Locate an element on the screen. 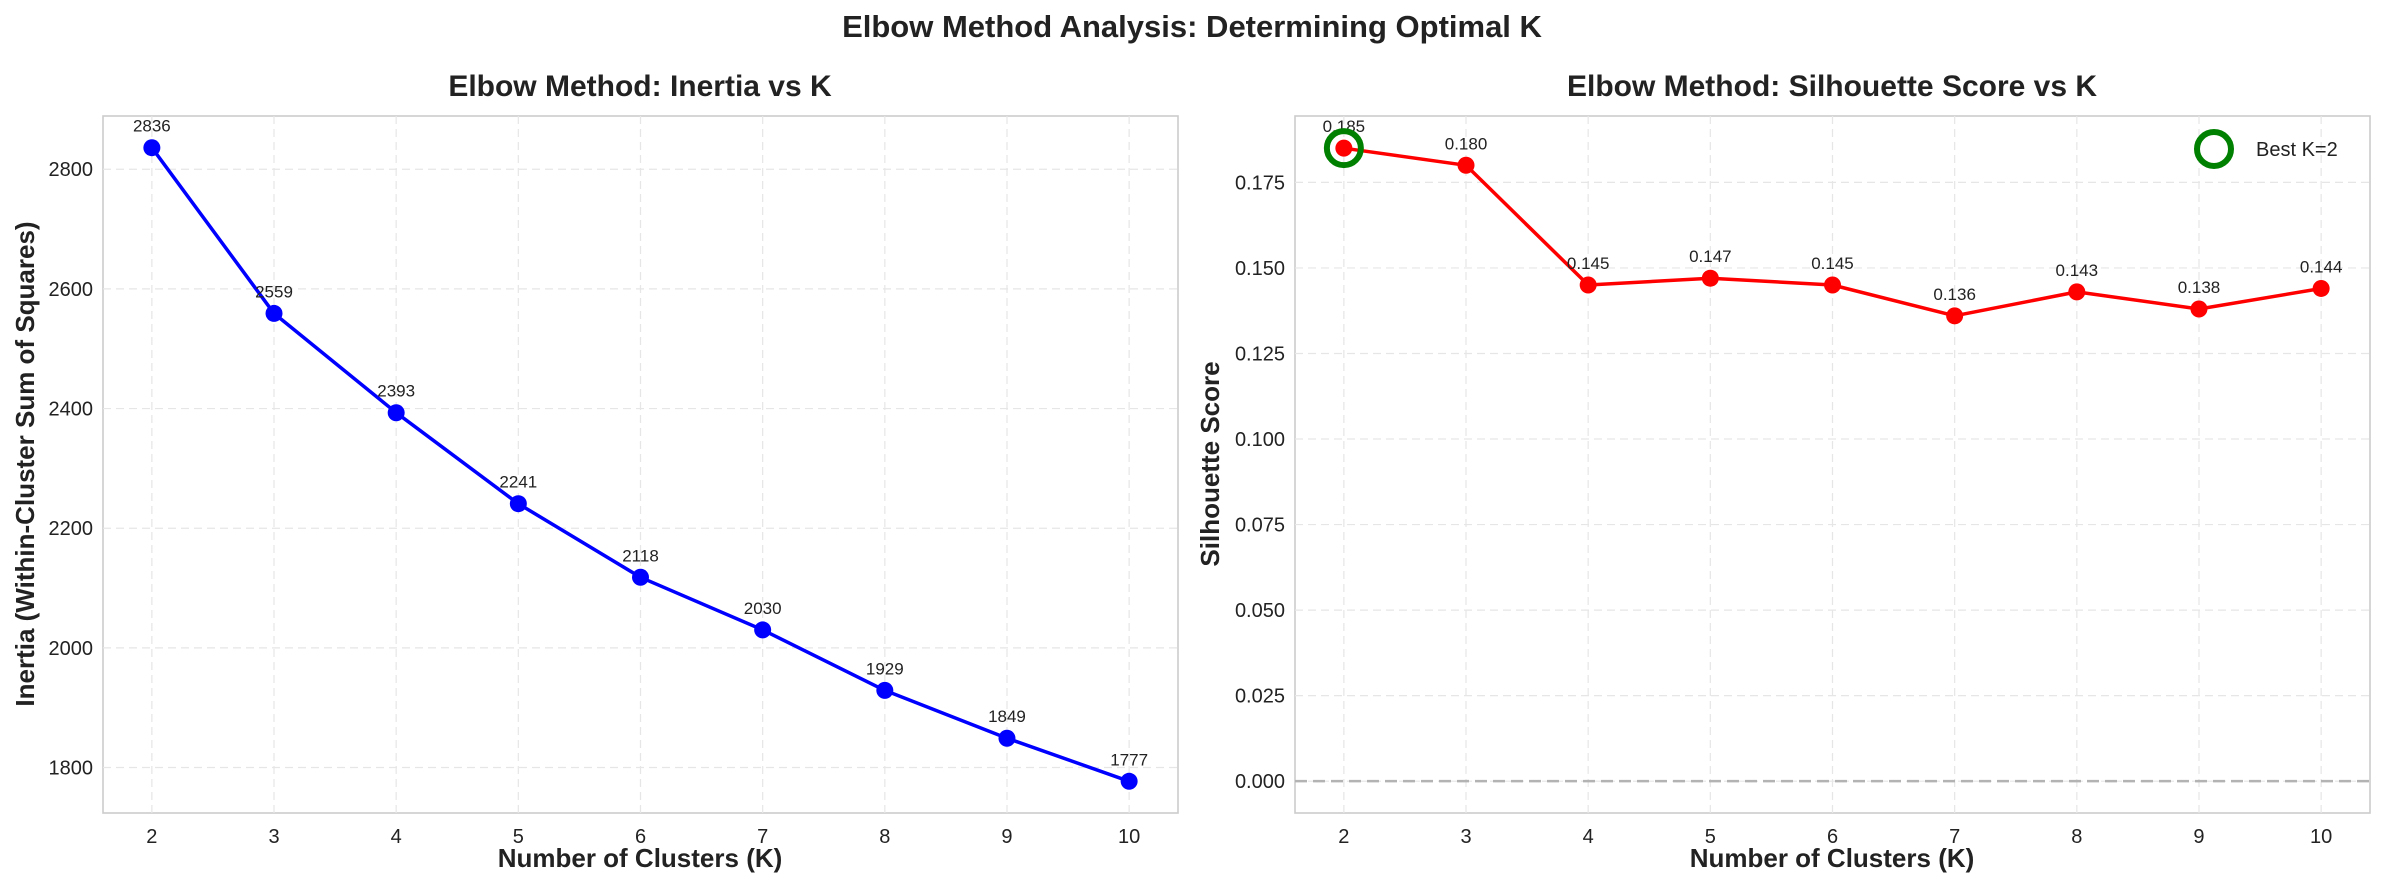 This screenshot has width=2385, height=888. inertia-data-label: 1849 is located at coordinates (1007, 716).